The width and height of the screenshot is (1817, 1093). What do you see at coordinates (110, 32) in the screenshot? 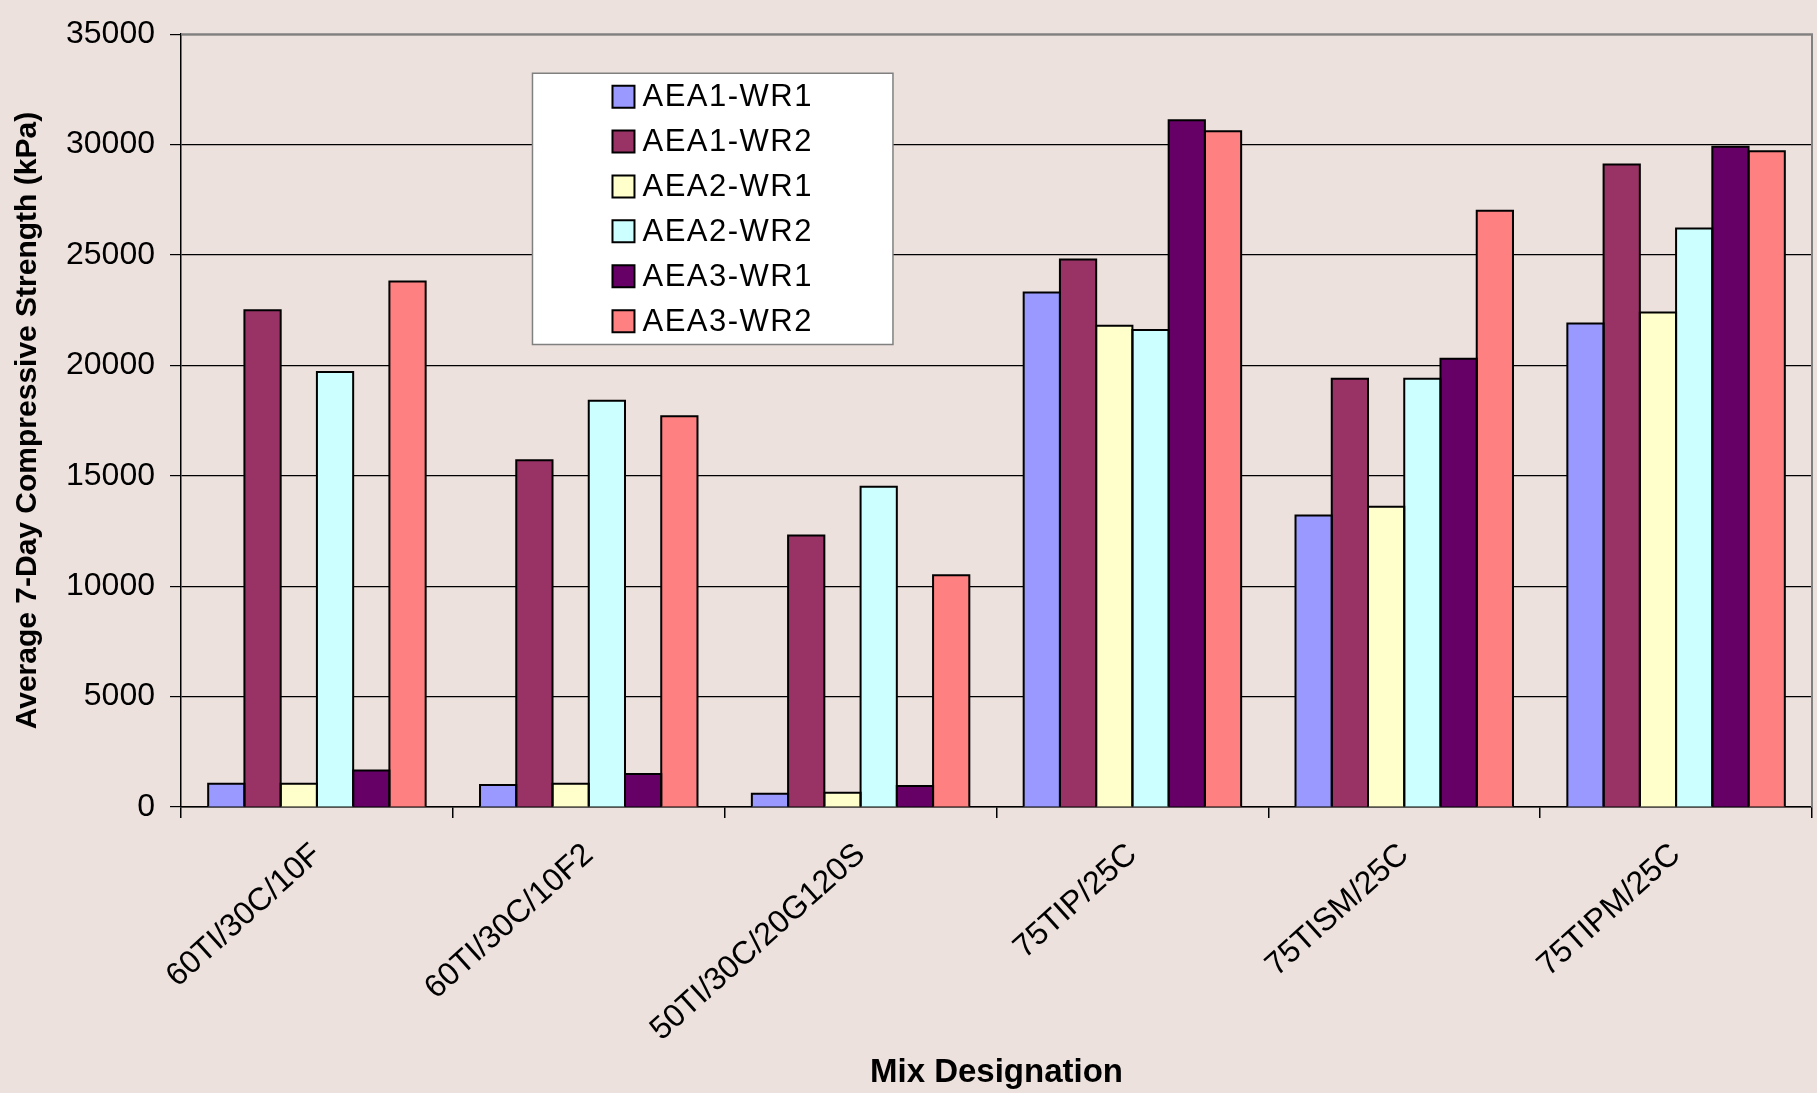
I see `y-tick-label: 35000` at bounding box center [110, 32].